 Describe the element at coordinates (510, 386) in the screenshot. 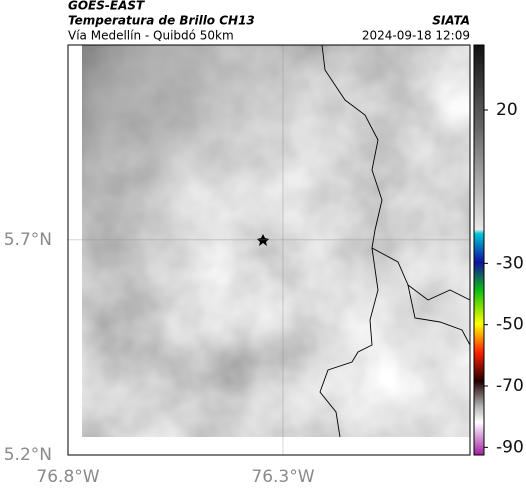

I see `colorbar-tick-label: -70` at that location.